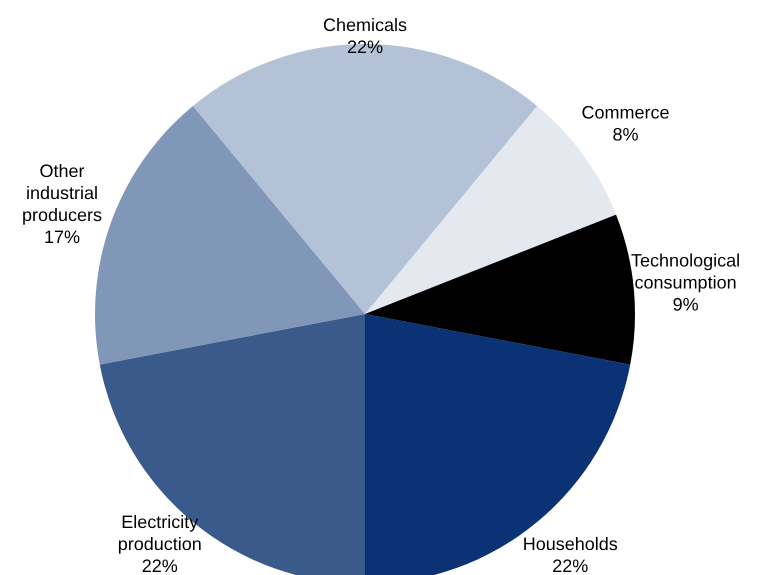 This screenshot has width=772, height=575. I want to click on slice-label: Technological consumption, so click(685, 271).